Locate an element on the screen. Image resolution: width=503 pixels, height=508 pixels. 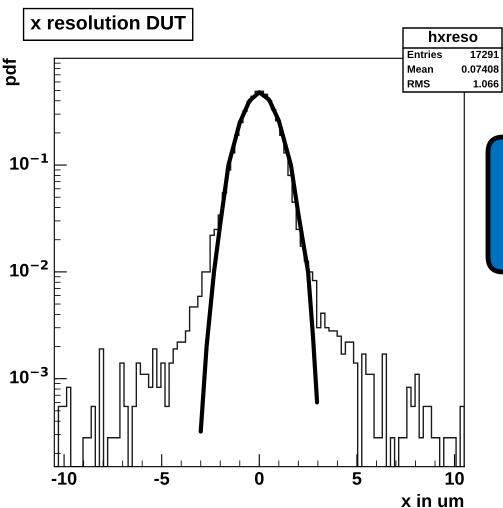
annotation: 0.07408 is located at coordinates (480, 69).